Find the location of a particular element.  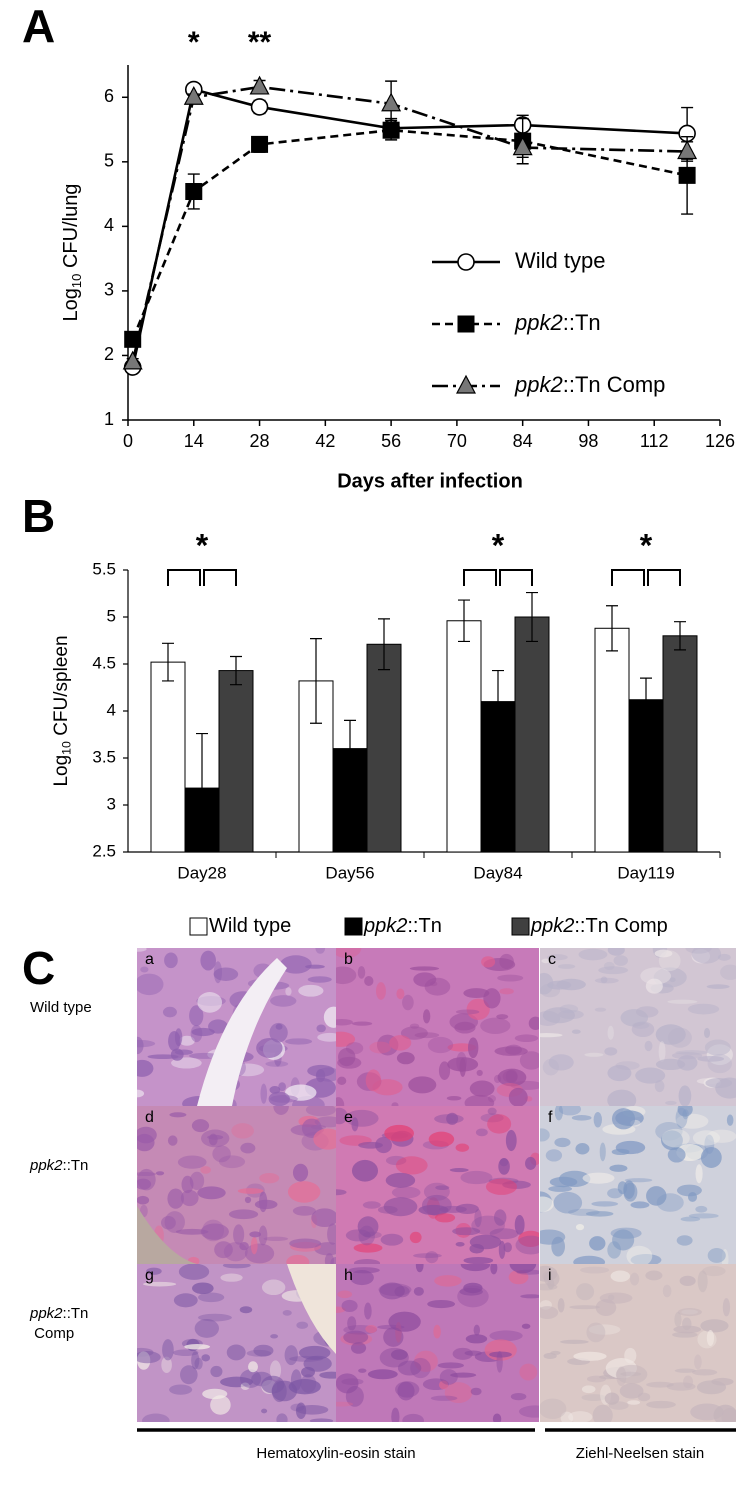

row-label: Wild type is located at coordinates (61, 1007).